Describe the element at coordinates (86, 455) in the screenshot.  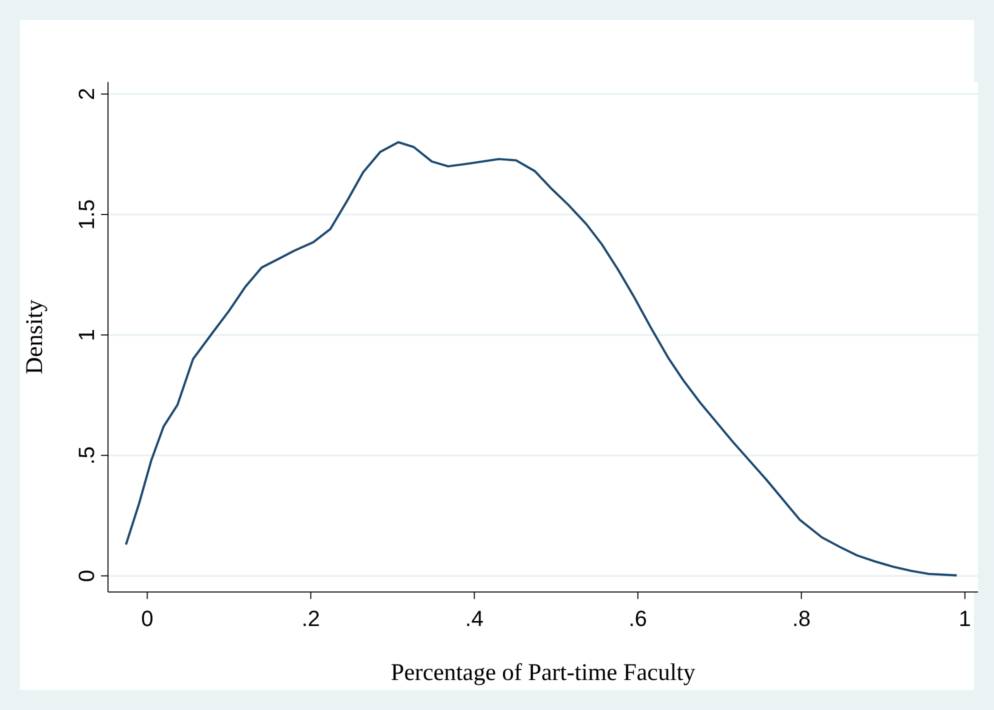
I see `y-tick-label: .5` at that location.